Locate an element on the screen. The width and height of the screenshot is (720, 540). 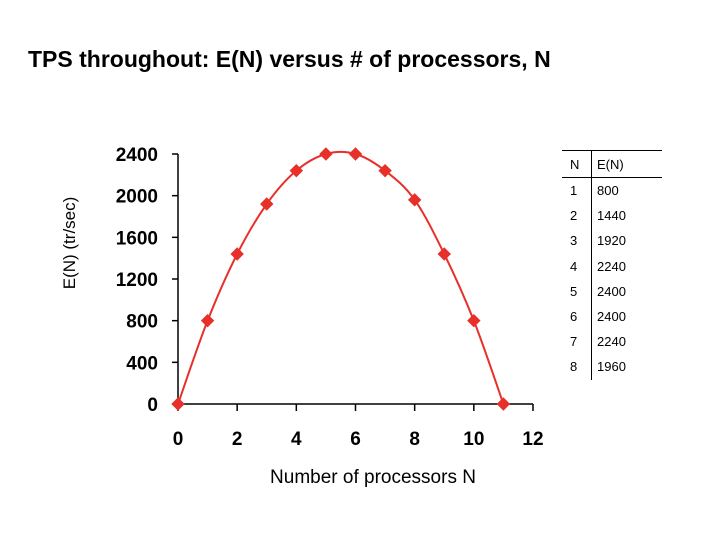
y-axis-label: E(N) (tr/sec) is located at coordinates (69, 243).